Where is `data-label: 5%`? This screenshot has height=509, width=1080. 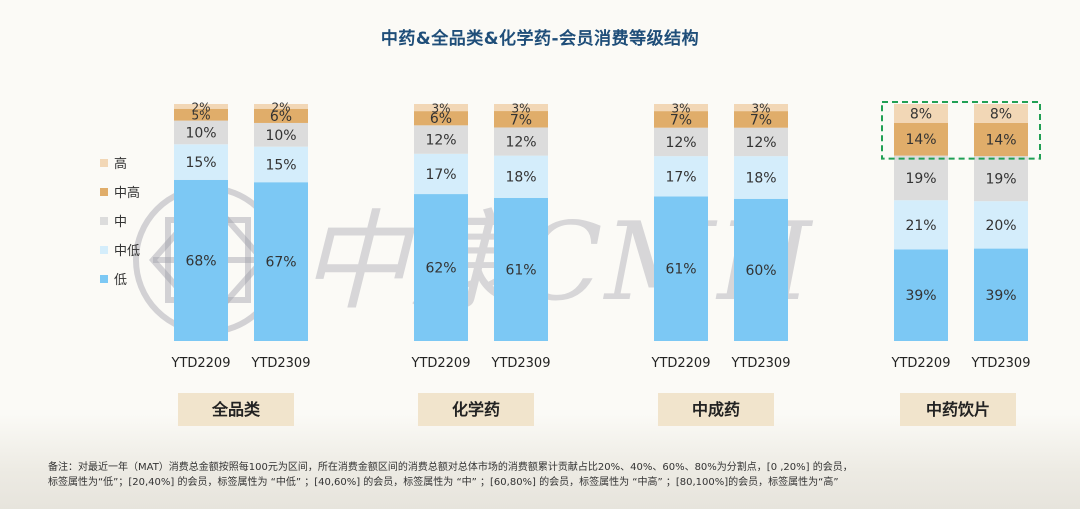 data-label: 5% is located at coordinates (200, 116).